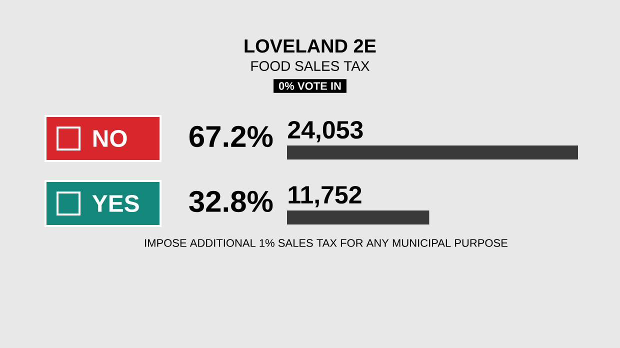  I want to click on data-label: 11,752, so click(325, 197).